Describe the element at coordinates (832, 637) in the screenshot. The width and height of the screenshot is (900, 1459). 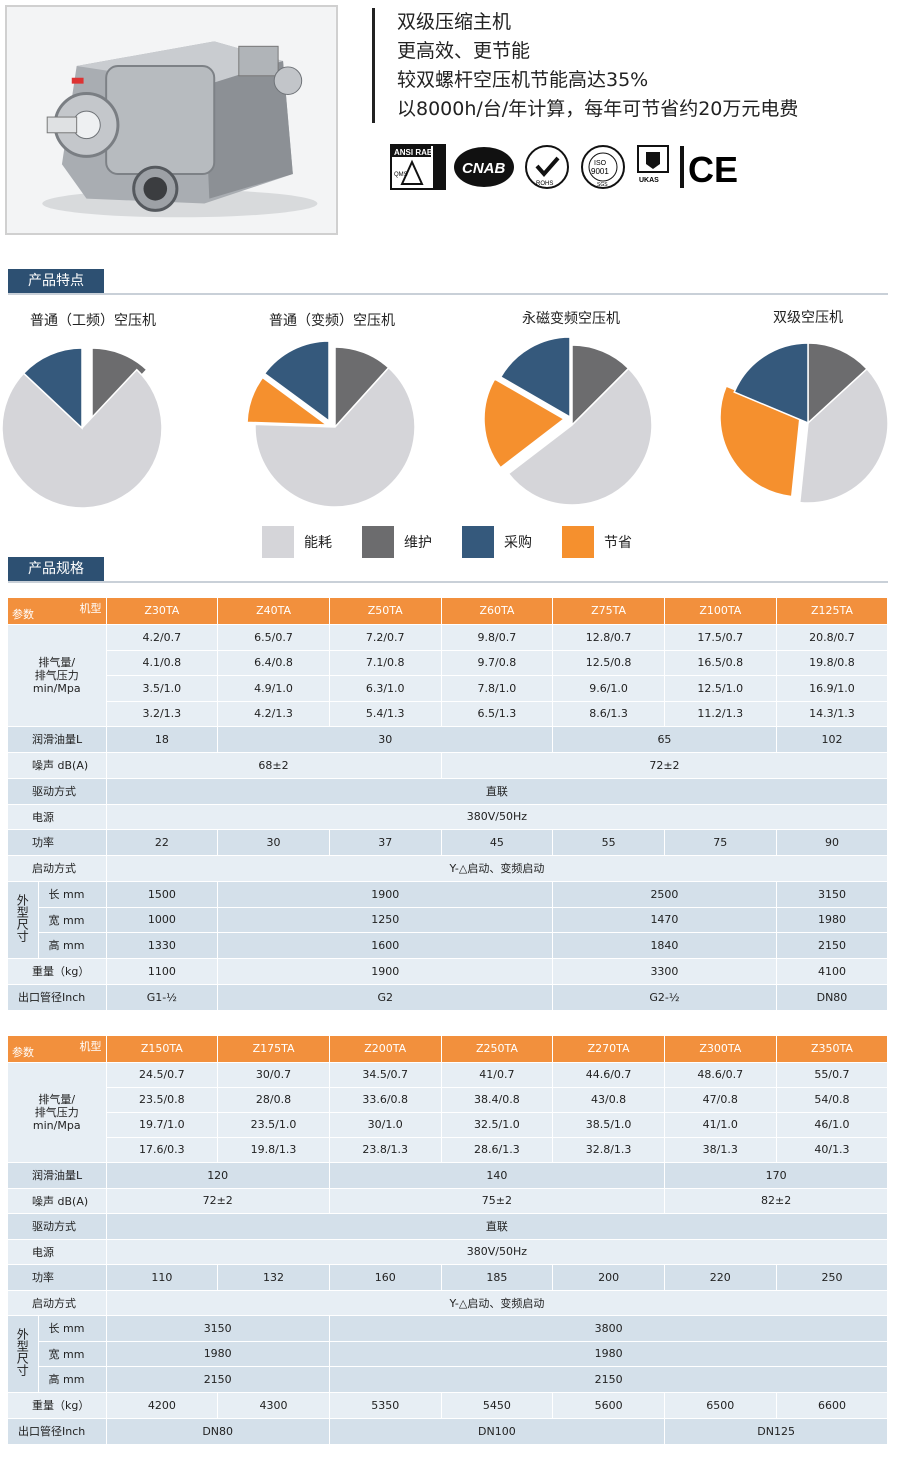
I see `table-cell: 20.8/0.7` at that location.